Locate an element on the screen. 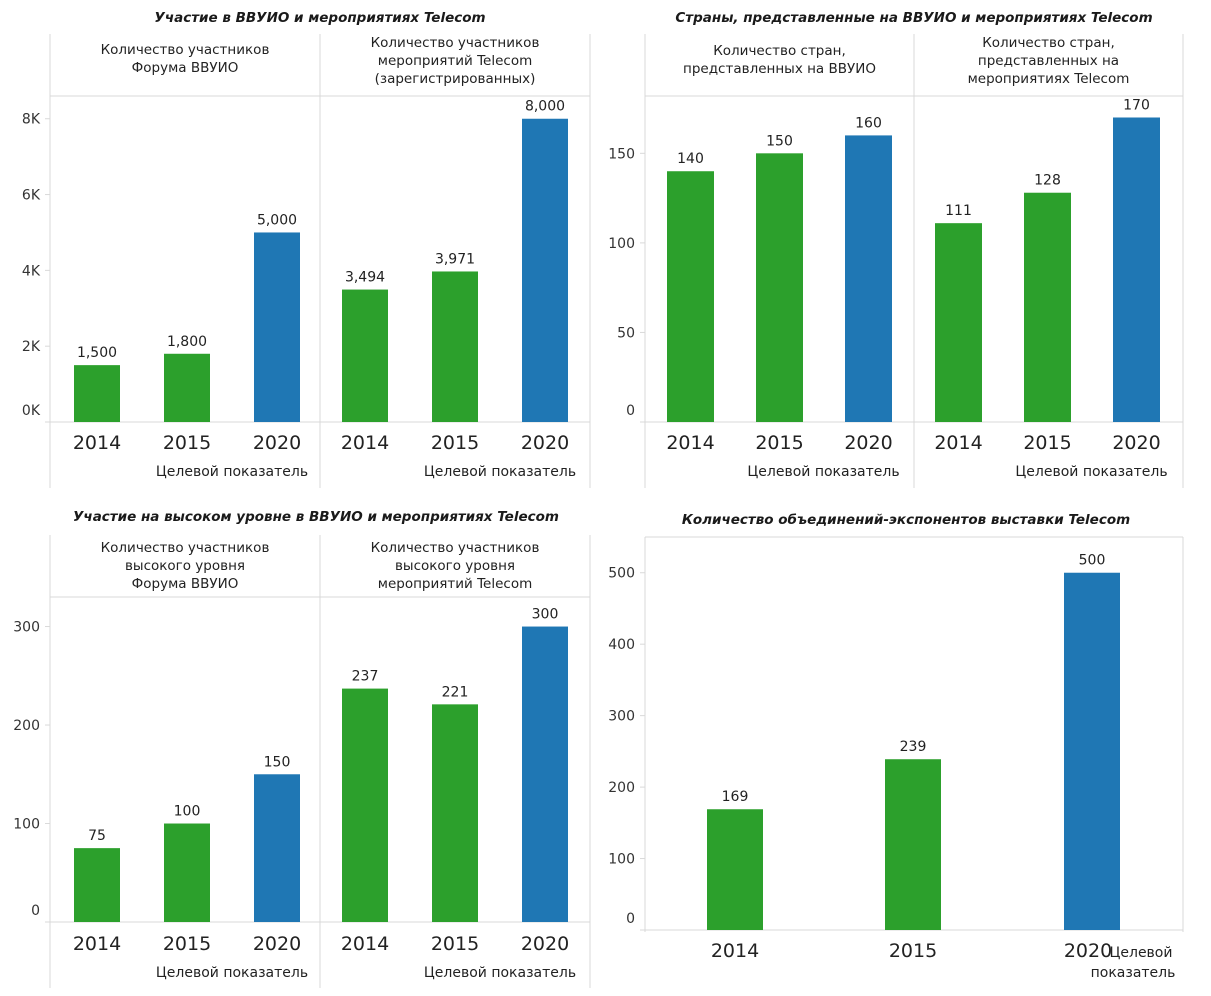 This screenshot has height=996, width=1211. bar-value-label: 5,000 is located at coordinates (277, 220).